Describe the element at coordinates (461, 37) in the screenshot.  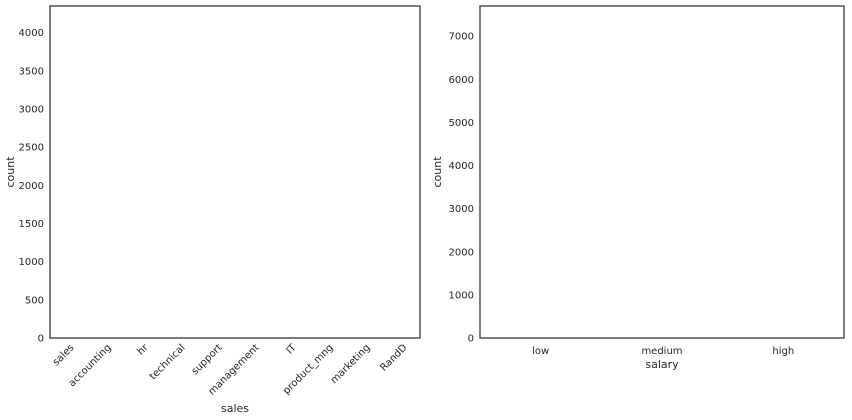
I see `y-tick-label: 7000` at that location.